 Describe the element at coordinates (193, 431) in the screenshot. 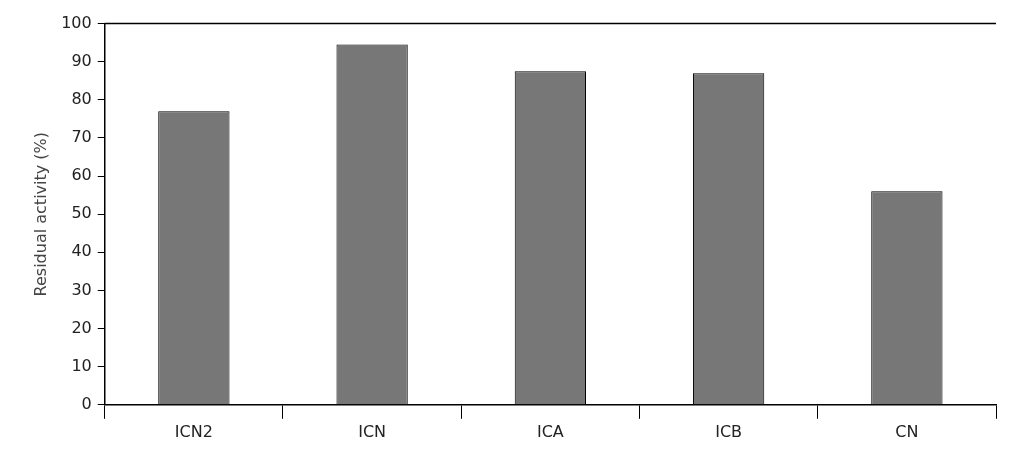

I see `x-tick-label: ICN2` at that location.